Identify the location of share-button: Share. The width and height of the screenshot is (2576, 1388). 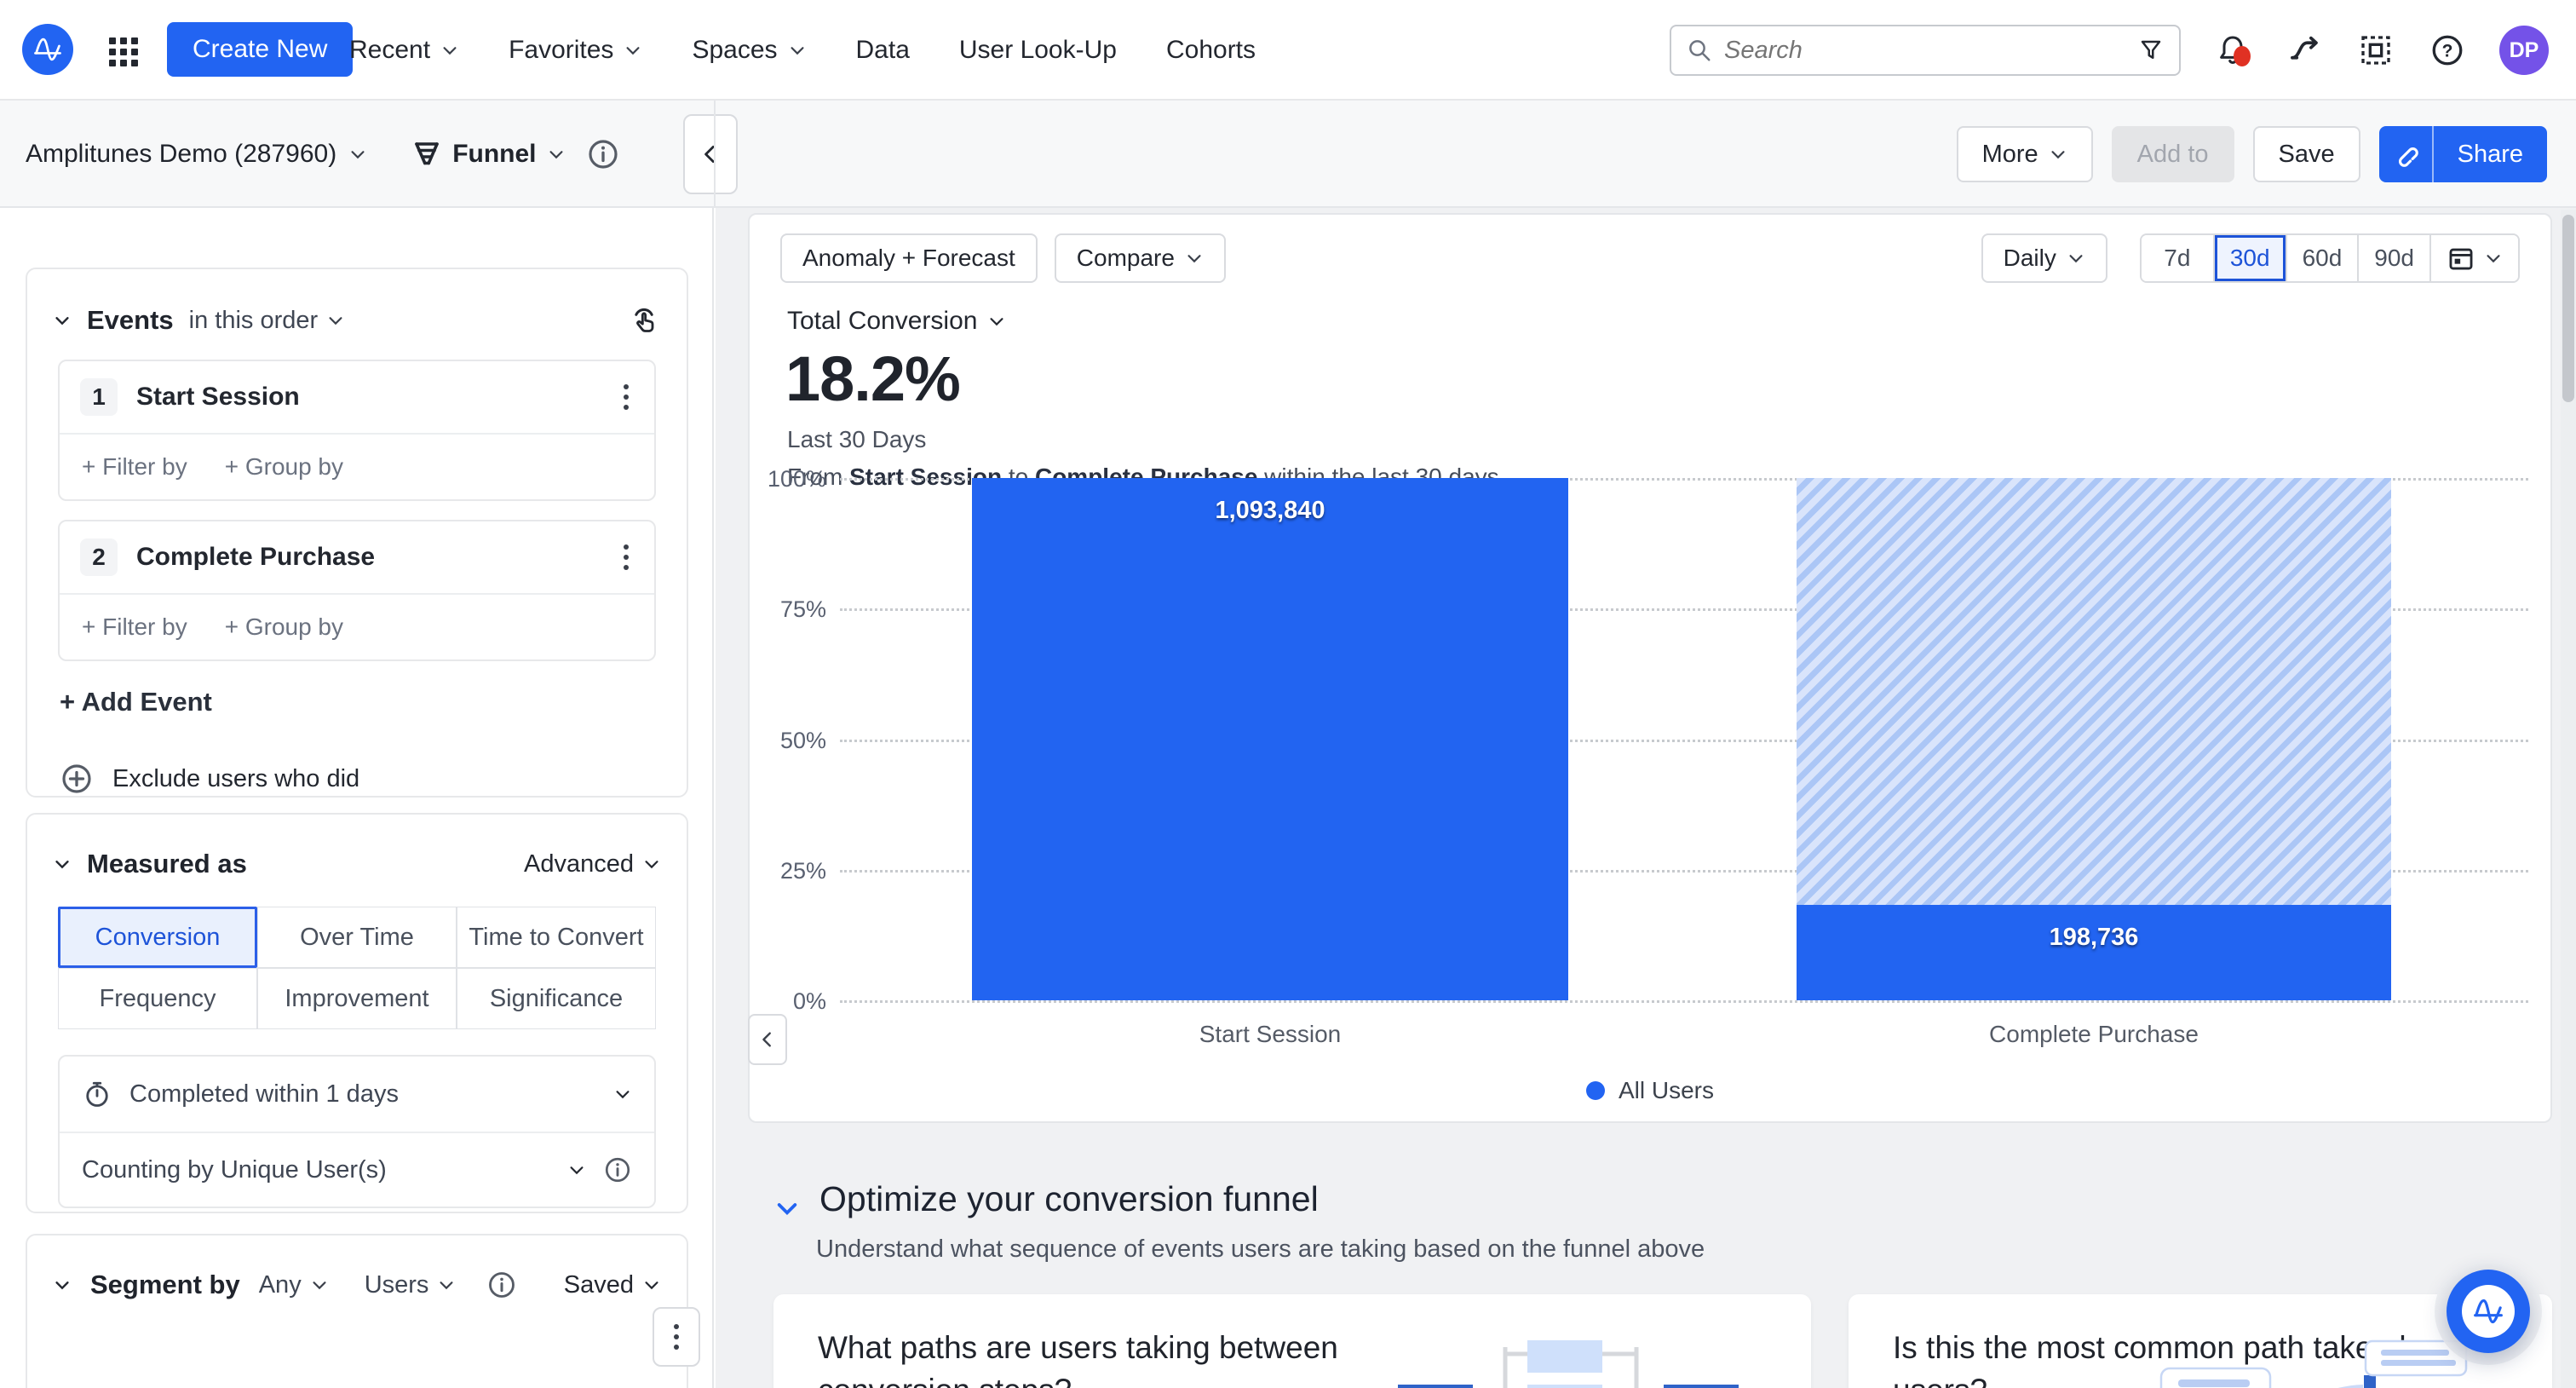
(2490, 154).